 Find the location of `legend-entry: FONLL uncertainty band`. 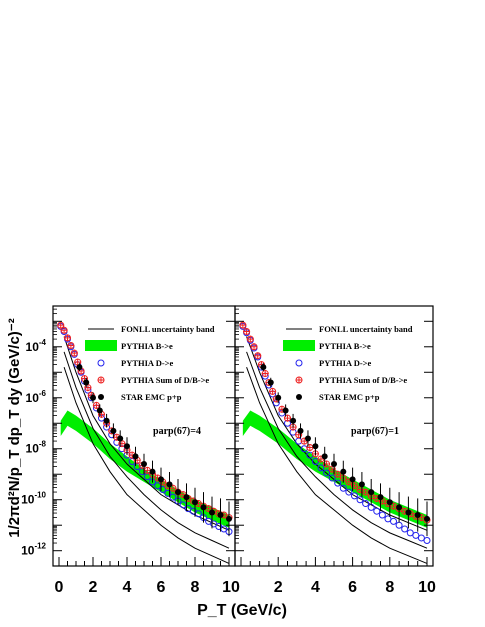

legend-entry: FONLL uncertainty band is located at coordinates (151, 329).